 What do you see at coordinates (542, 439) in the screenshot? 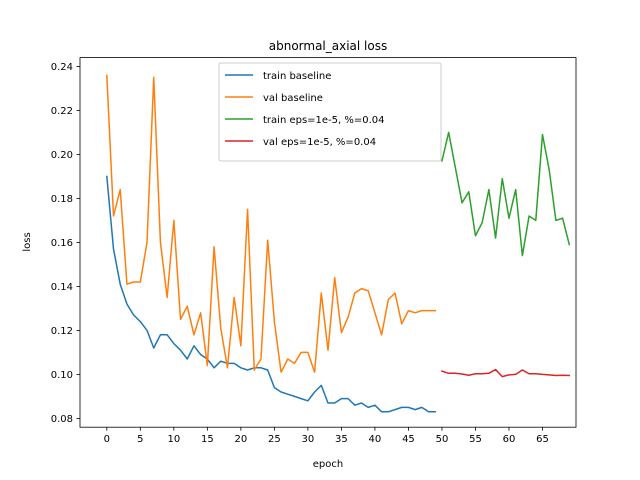
I see `x-tick-label: 65` at bounding box center [542, 439].